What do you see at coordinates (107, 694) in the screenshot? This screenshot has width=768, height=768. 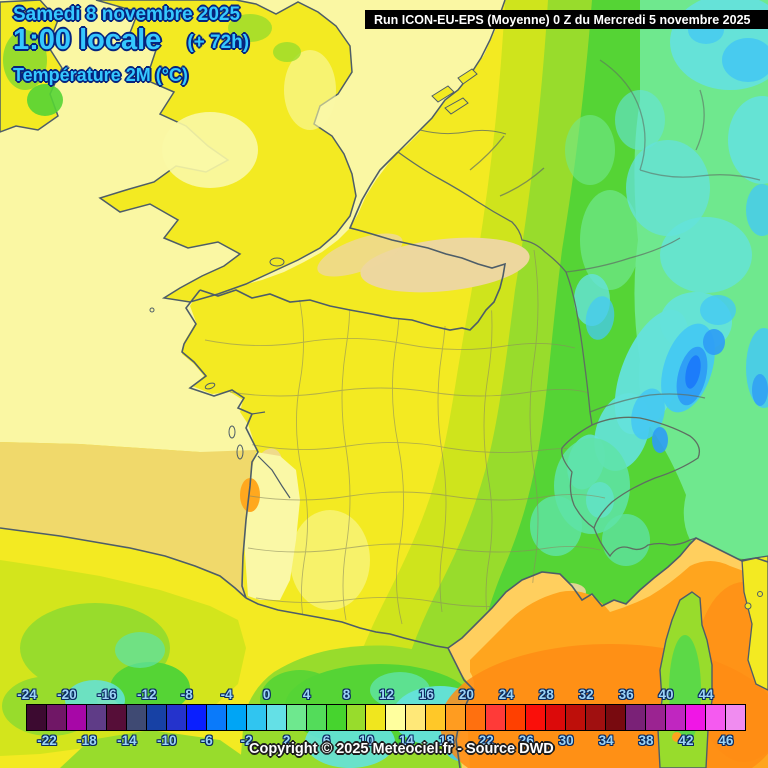 I see `colorbar-tick-label: -16` at bounding box center [107, 694].